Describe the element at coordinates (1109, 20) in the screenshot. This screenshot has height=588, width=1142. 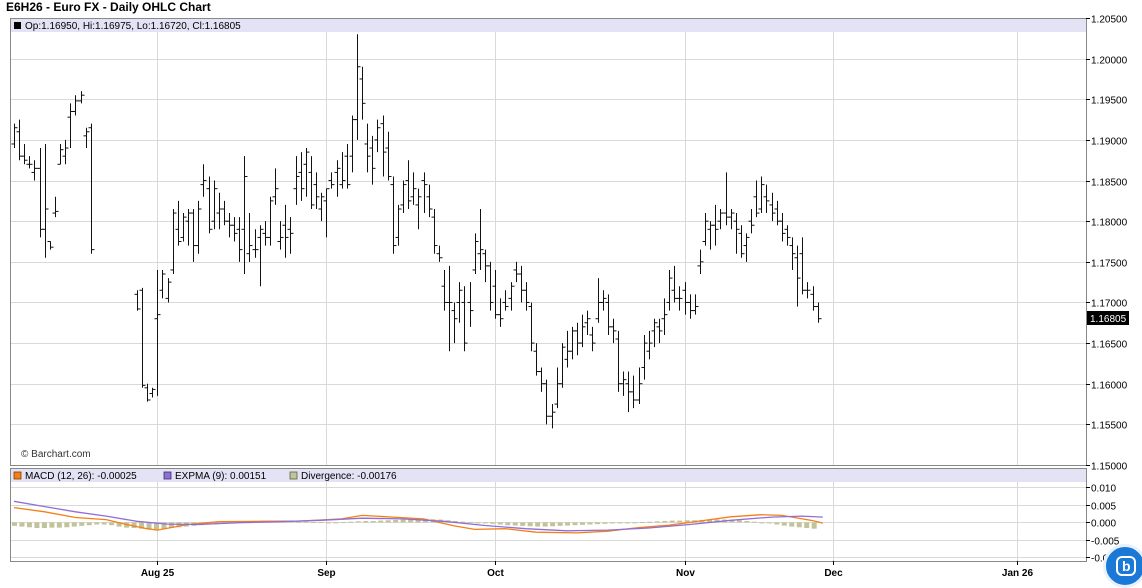
I see `price-tick-label: 1.20500` at that location.